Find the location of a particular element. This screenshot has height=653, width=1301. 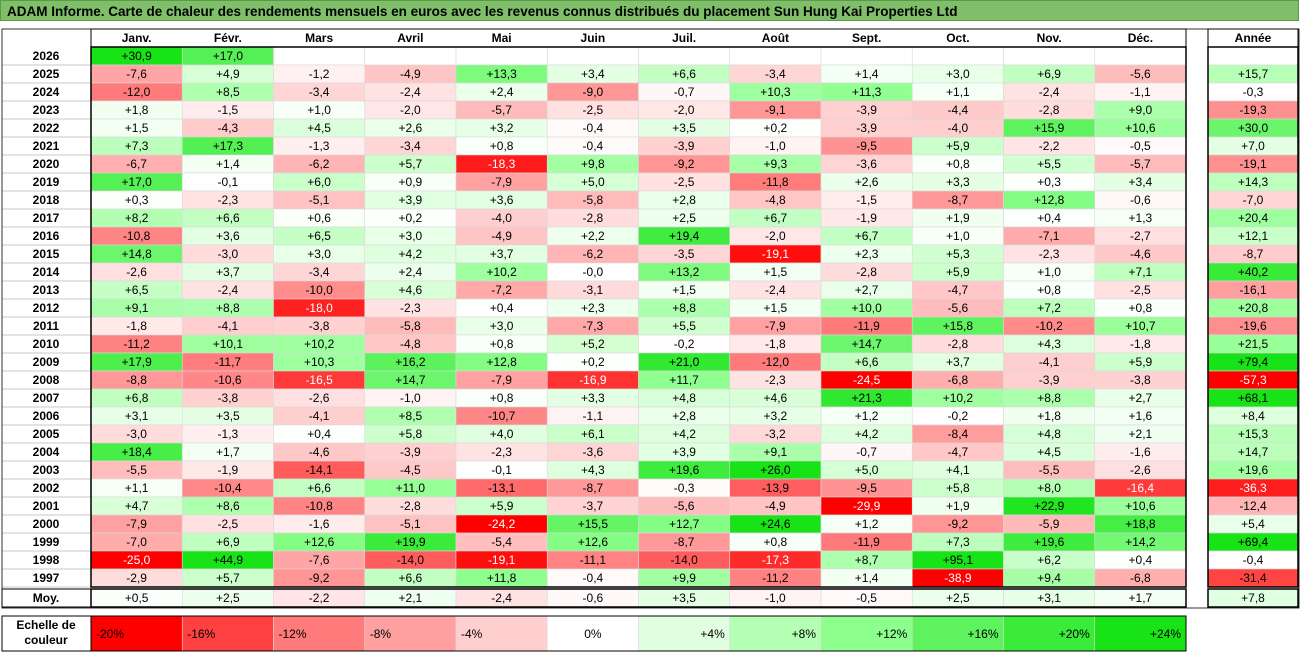

cell-value: +5,9 is located at coordinates (958, 146).